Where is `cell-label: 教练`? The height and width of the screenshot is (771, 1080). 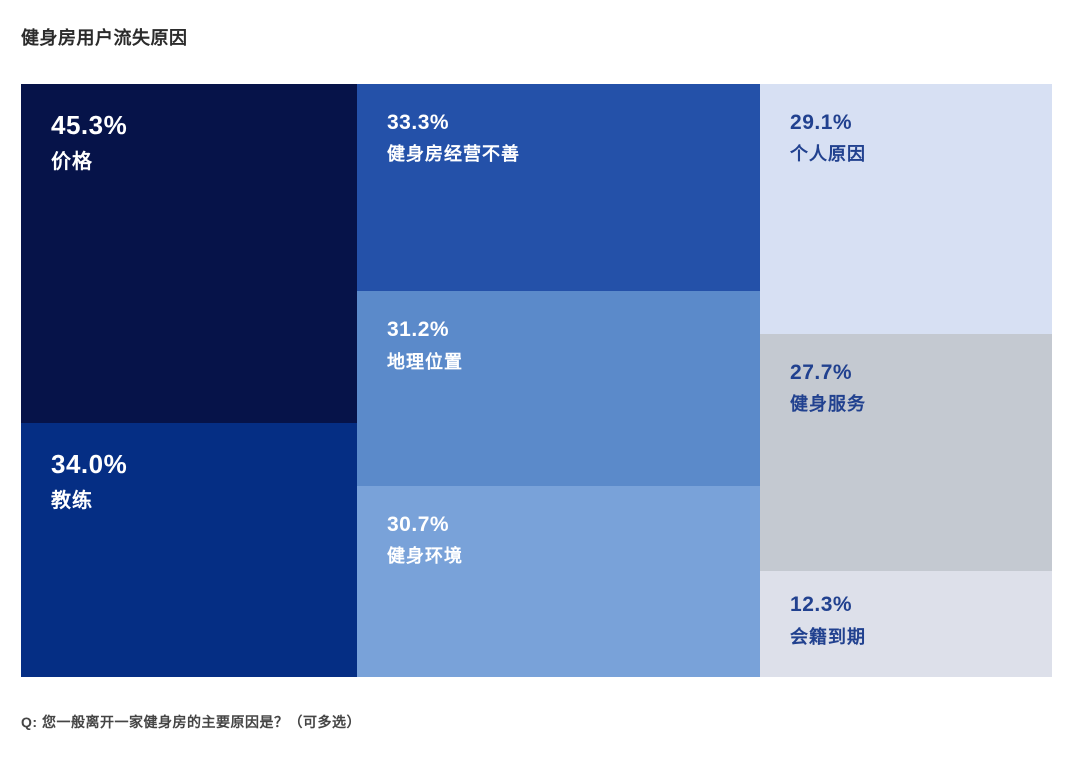
cell-label: 教练 is located at coordinates (72, 500).